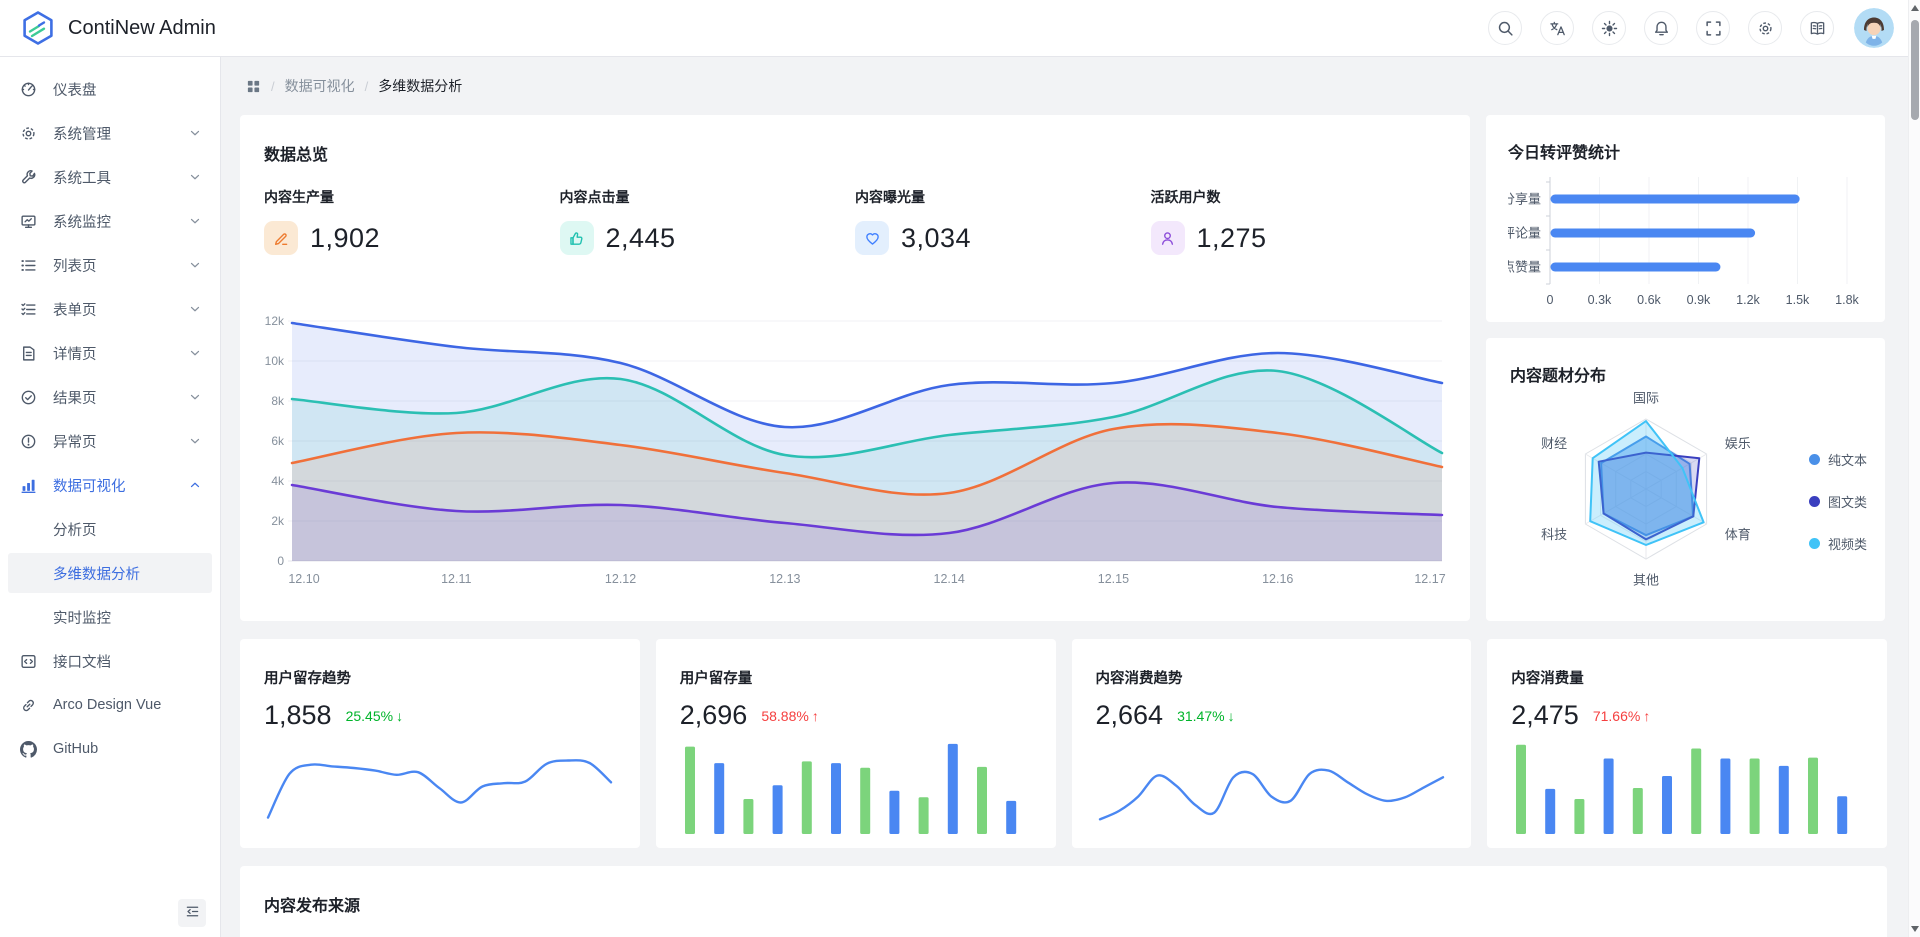 This screenshot has height=937, width=1920. What do you see at coordinates (1298, 221) in the screenshot?
I see `stat-3: 活跃用户数 1,275` at bounding box center [1298, 221].